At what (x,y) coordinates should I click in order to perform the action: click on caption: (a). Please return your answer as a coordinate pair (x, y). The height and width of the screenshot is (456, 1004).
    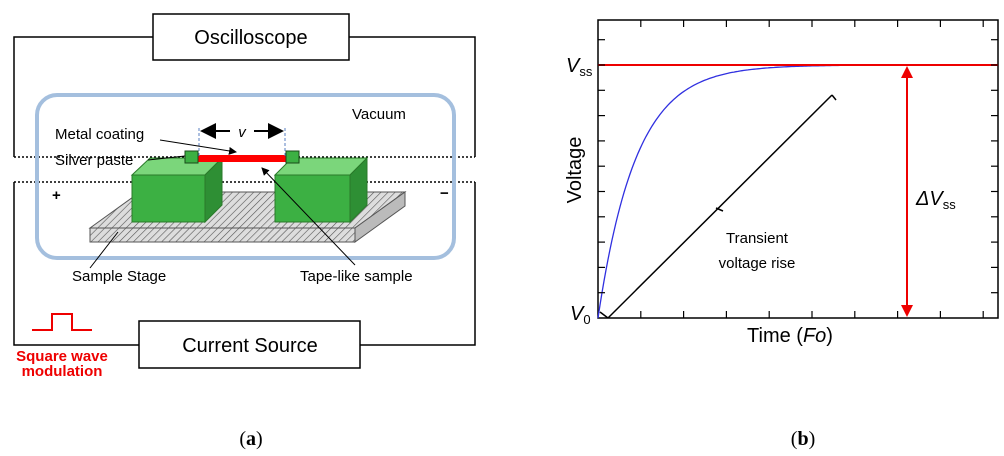
    Looking at the image, I should click on (250, 439).